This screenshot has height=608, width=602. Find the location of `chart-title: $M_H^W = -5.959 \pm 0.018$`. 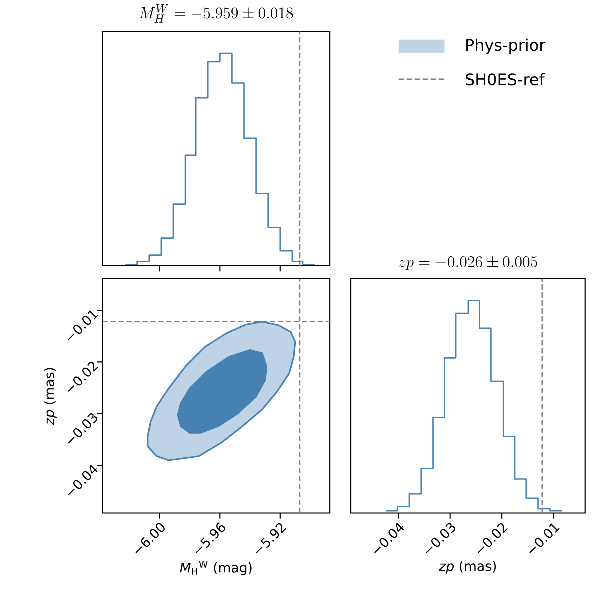

chart-title: $M_H^W = -5.959 \pm 0.018$ is located at coordinates (216, 13).